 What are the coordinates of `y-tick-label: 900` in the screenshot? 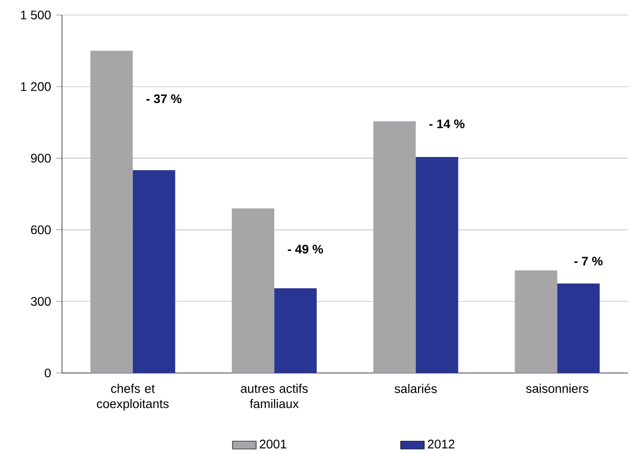 It's located at (41, 158).